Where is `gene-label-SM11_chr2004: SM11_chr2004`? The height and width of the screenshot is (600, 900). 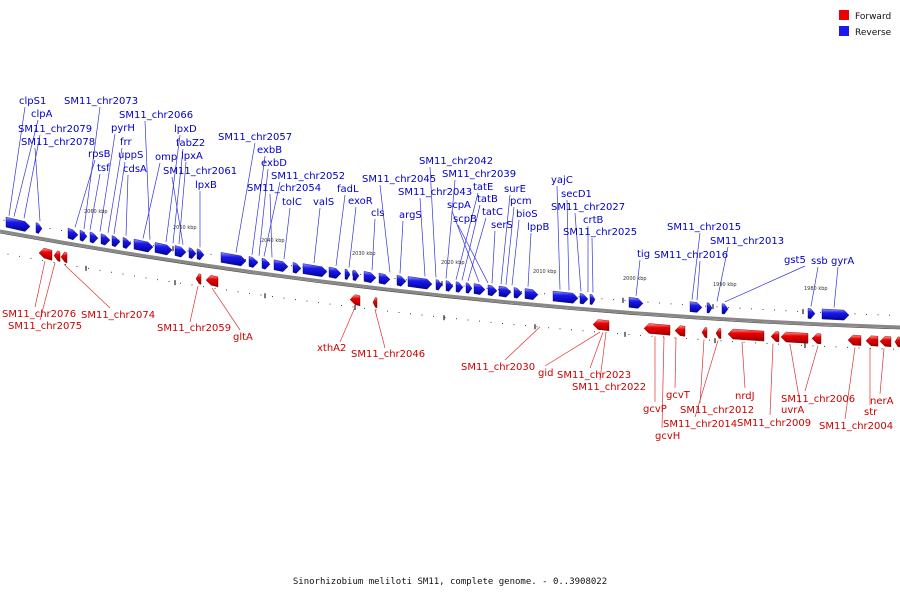
gene-label-SM11_chr2004: SM11_chr2004 is located at coordinates (856, 426).